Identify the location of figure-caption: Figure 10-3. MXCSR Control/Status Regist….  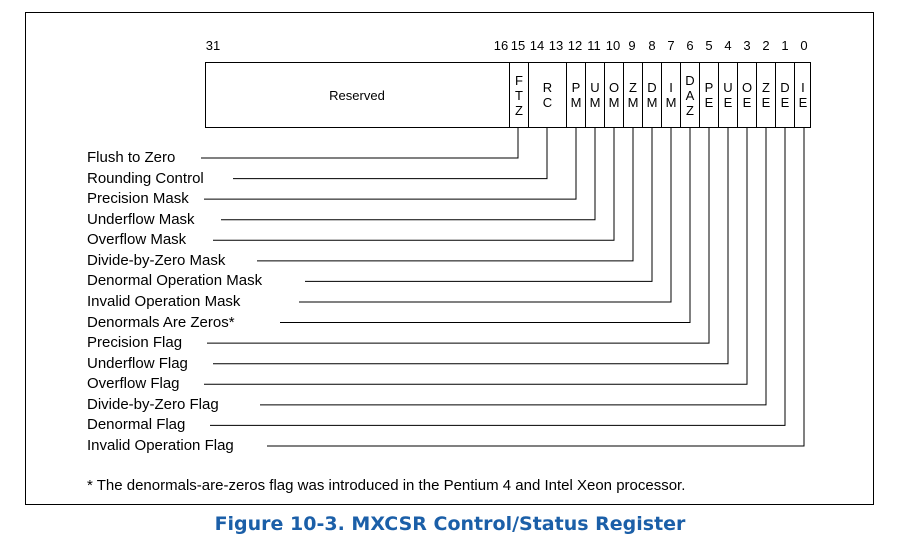
(450, 524).